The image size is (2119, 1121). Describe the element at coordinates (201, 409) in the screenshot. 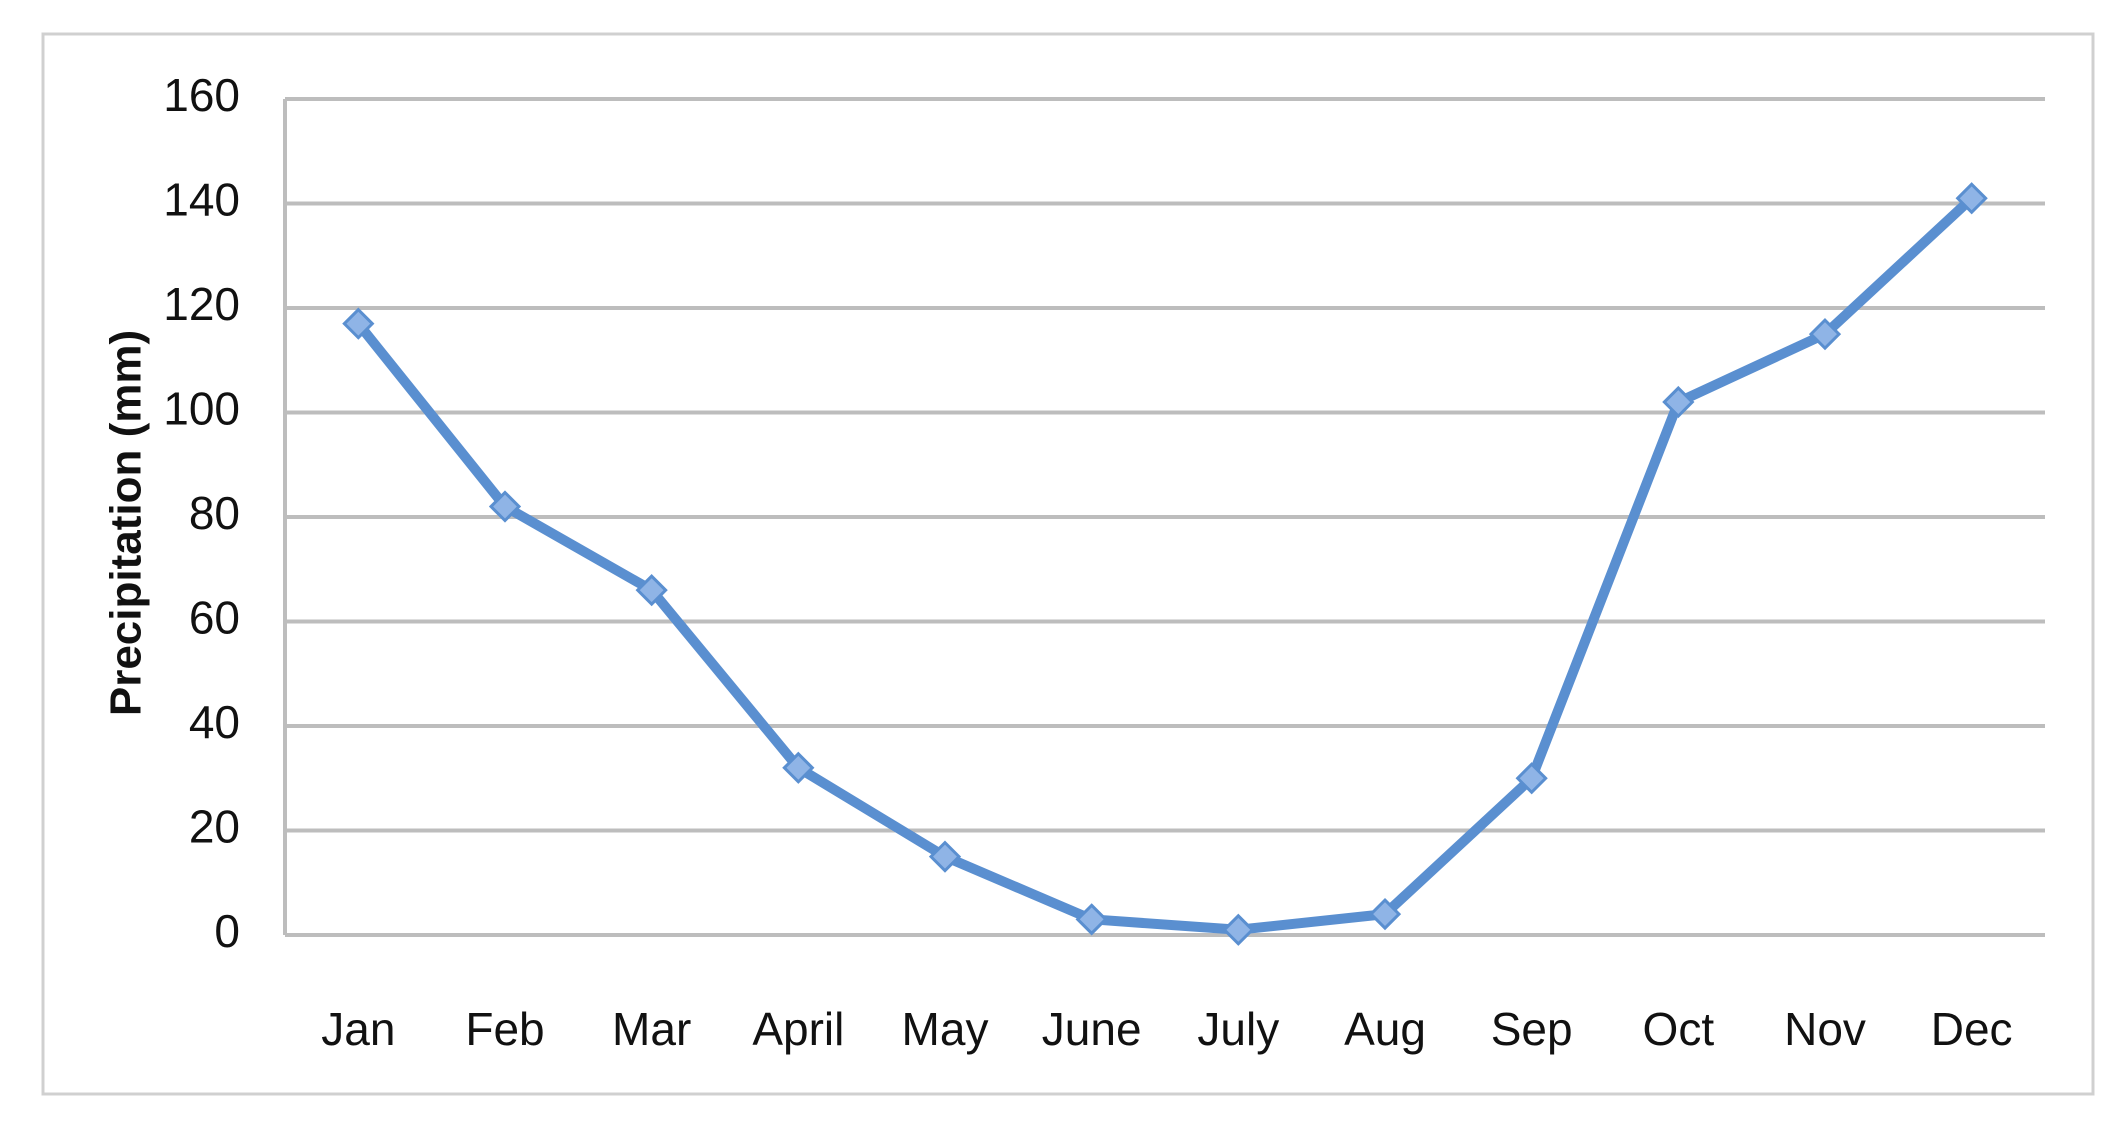

I see `y-tick-label: 100` at that location.